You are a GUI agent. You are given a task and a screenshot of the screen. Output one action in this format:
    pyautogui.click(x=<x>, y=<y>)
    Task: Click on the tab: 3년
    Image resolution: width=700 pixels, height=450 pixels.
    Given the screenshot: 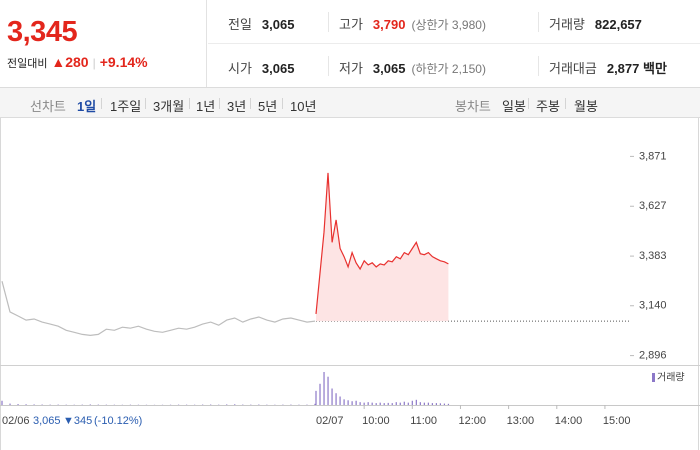 What is the action you would take?
    pyautogui.click(x=237, y=106)
    